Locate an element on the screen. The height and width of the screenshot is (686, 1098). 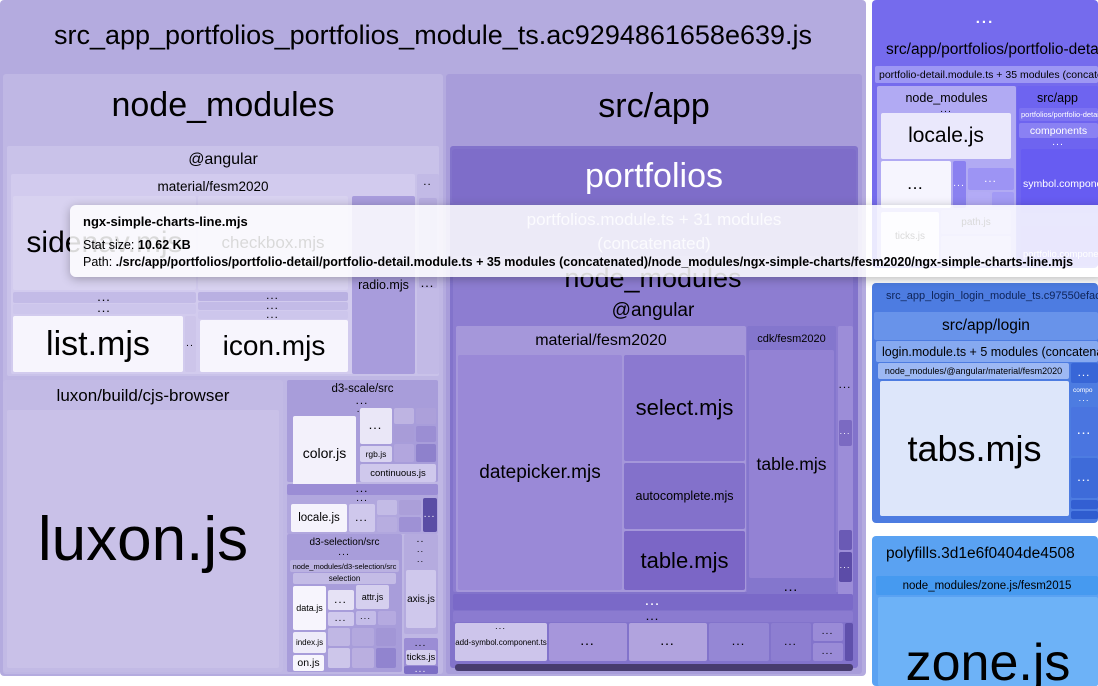
cell-select is located at coordinates (684, 408).